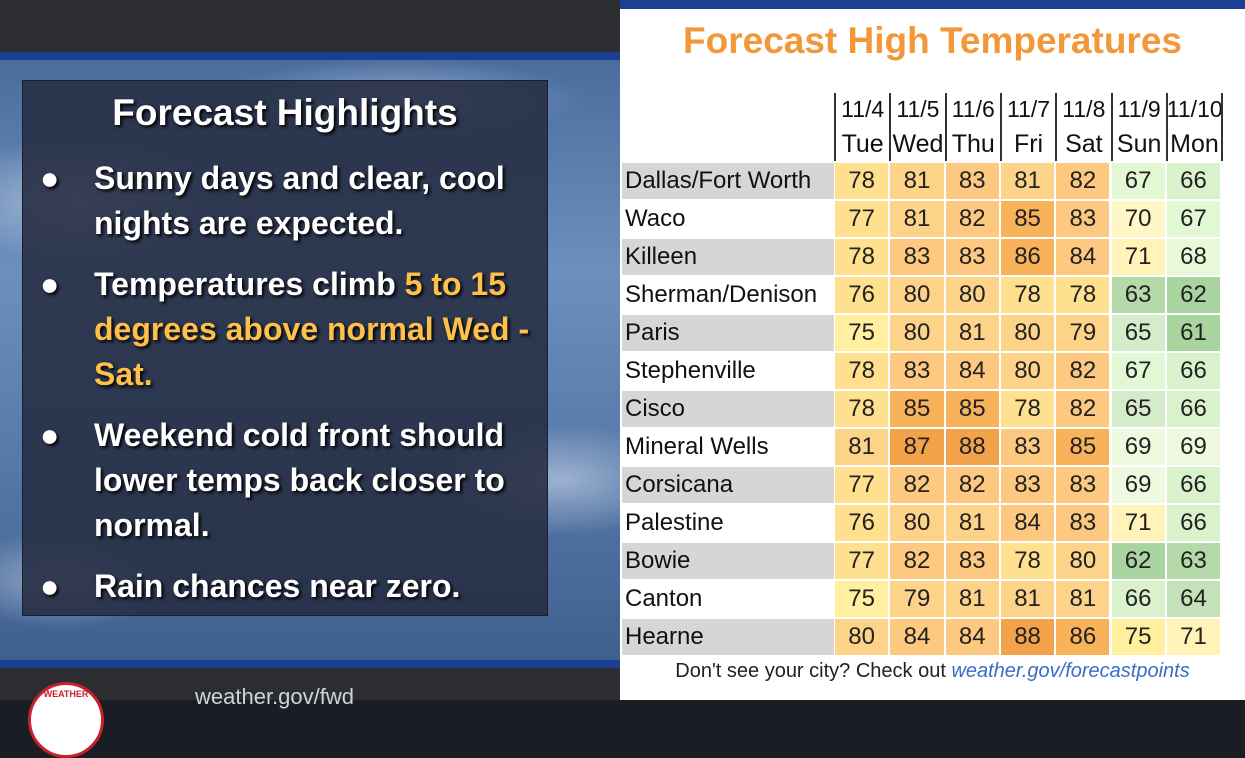 Image resolution: width=1245 pixels, height=758 pixels. I want to click on temp-cell: 76, so click(862, 523).